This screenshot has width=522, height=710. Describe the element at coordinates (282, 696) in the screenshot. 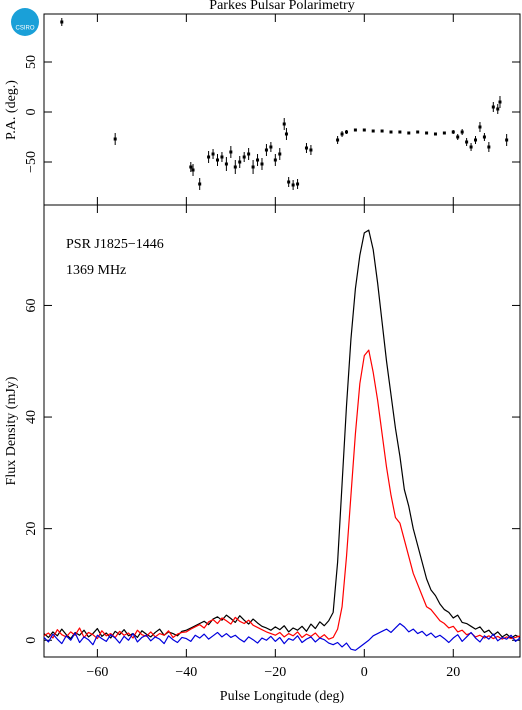

I see `x-axis-label: Pulse Longitude (deg)` at that location.